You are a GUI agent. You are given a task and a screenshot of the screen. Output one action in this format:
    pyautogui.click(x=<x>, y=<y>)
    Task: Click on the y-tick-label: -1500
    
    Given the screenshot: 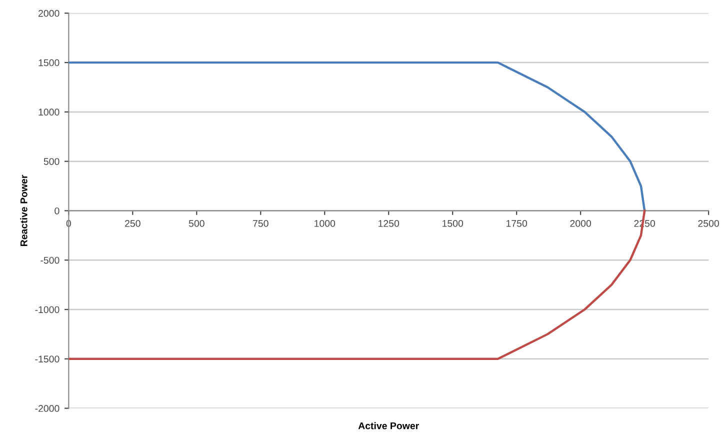 What is the action you would take?
    pyautogui.click(x=47, y=359)
    